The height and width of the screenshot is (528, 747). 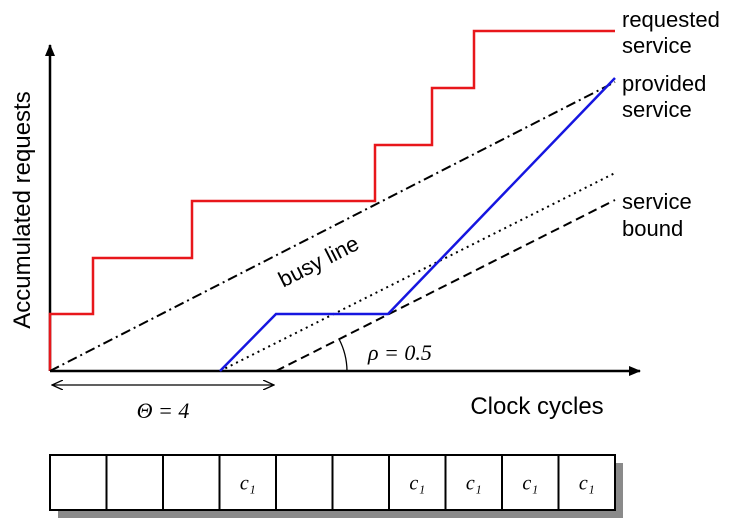 What do you see at coordinates (318, 261) in the screenshot?
I see `busy-line-label: busy line` at bounding box center [318, 261].